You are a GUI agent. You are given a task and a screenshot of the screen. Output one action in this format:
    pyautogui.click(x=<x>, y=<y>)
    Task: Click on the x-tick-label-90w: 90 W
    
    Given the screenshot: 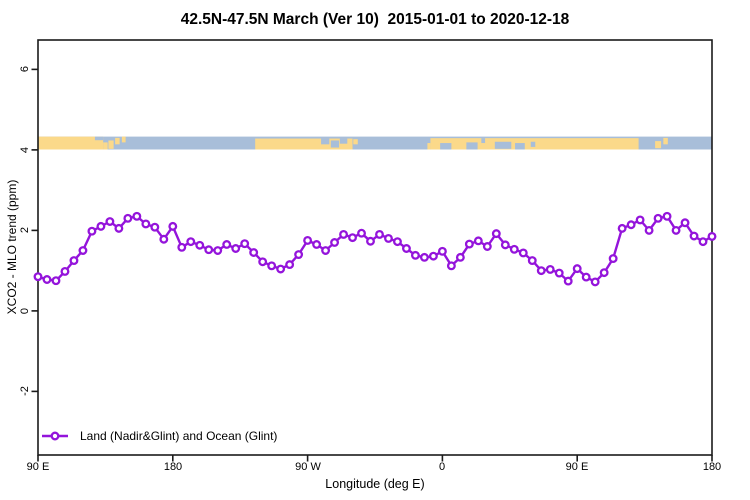 What is the action you would take?
    pyautogui.click(x=308, y=467)
    